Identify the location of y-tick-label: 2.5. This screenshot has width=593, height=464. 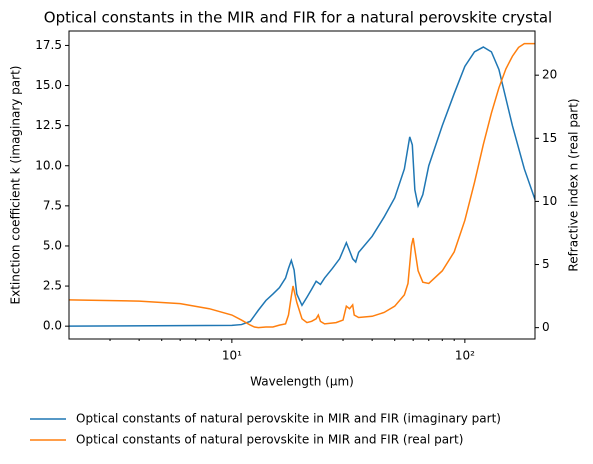
(52, 286).